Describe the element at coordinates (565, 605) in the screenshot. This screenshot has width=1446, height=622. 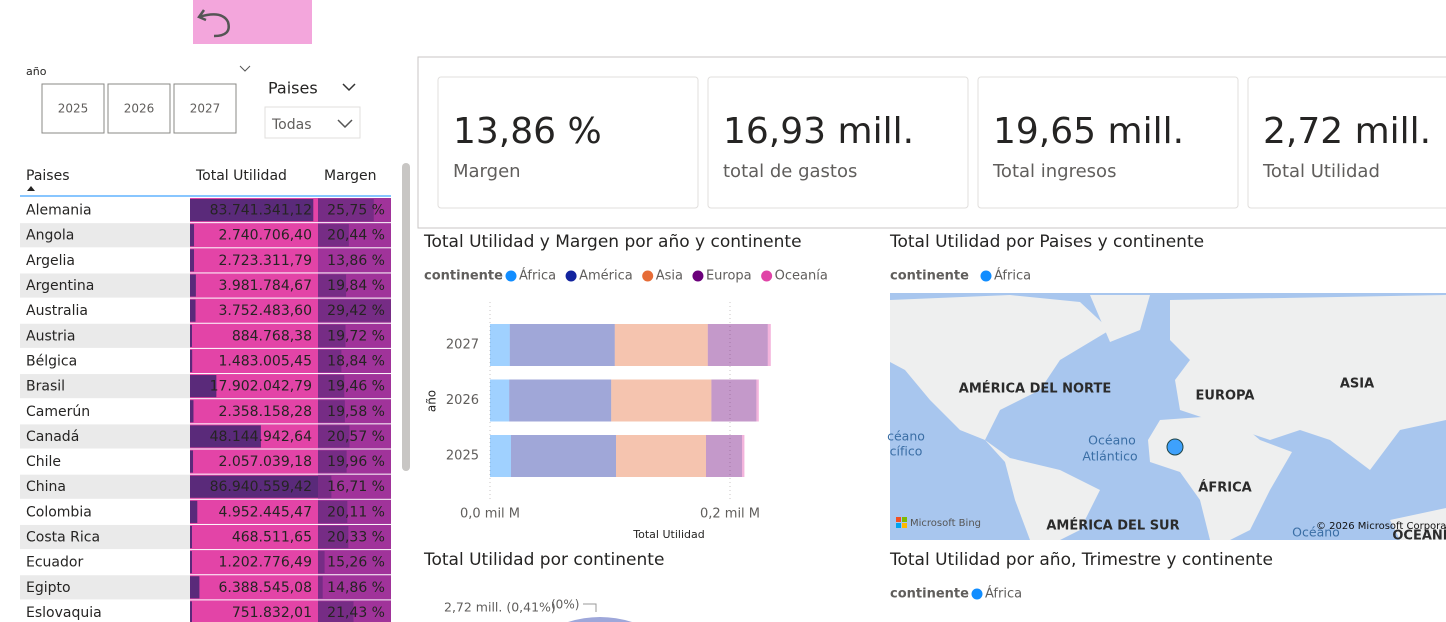
I see `pie-label: (0%)` at that location.